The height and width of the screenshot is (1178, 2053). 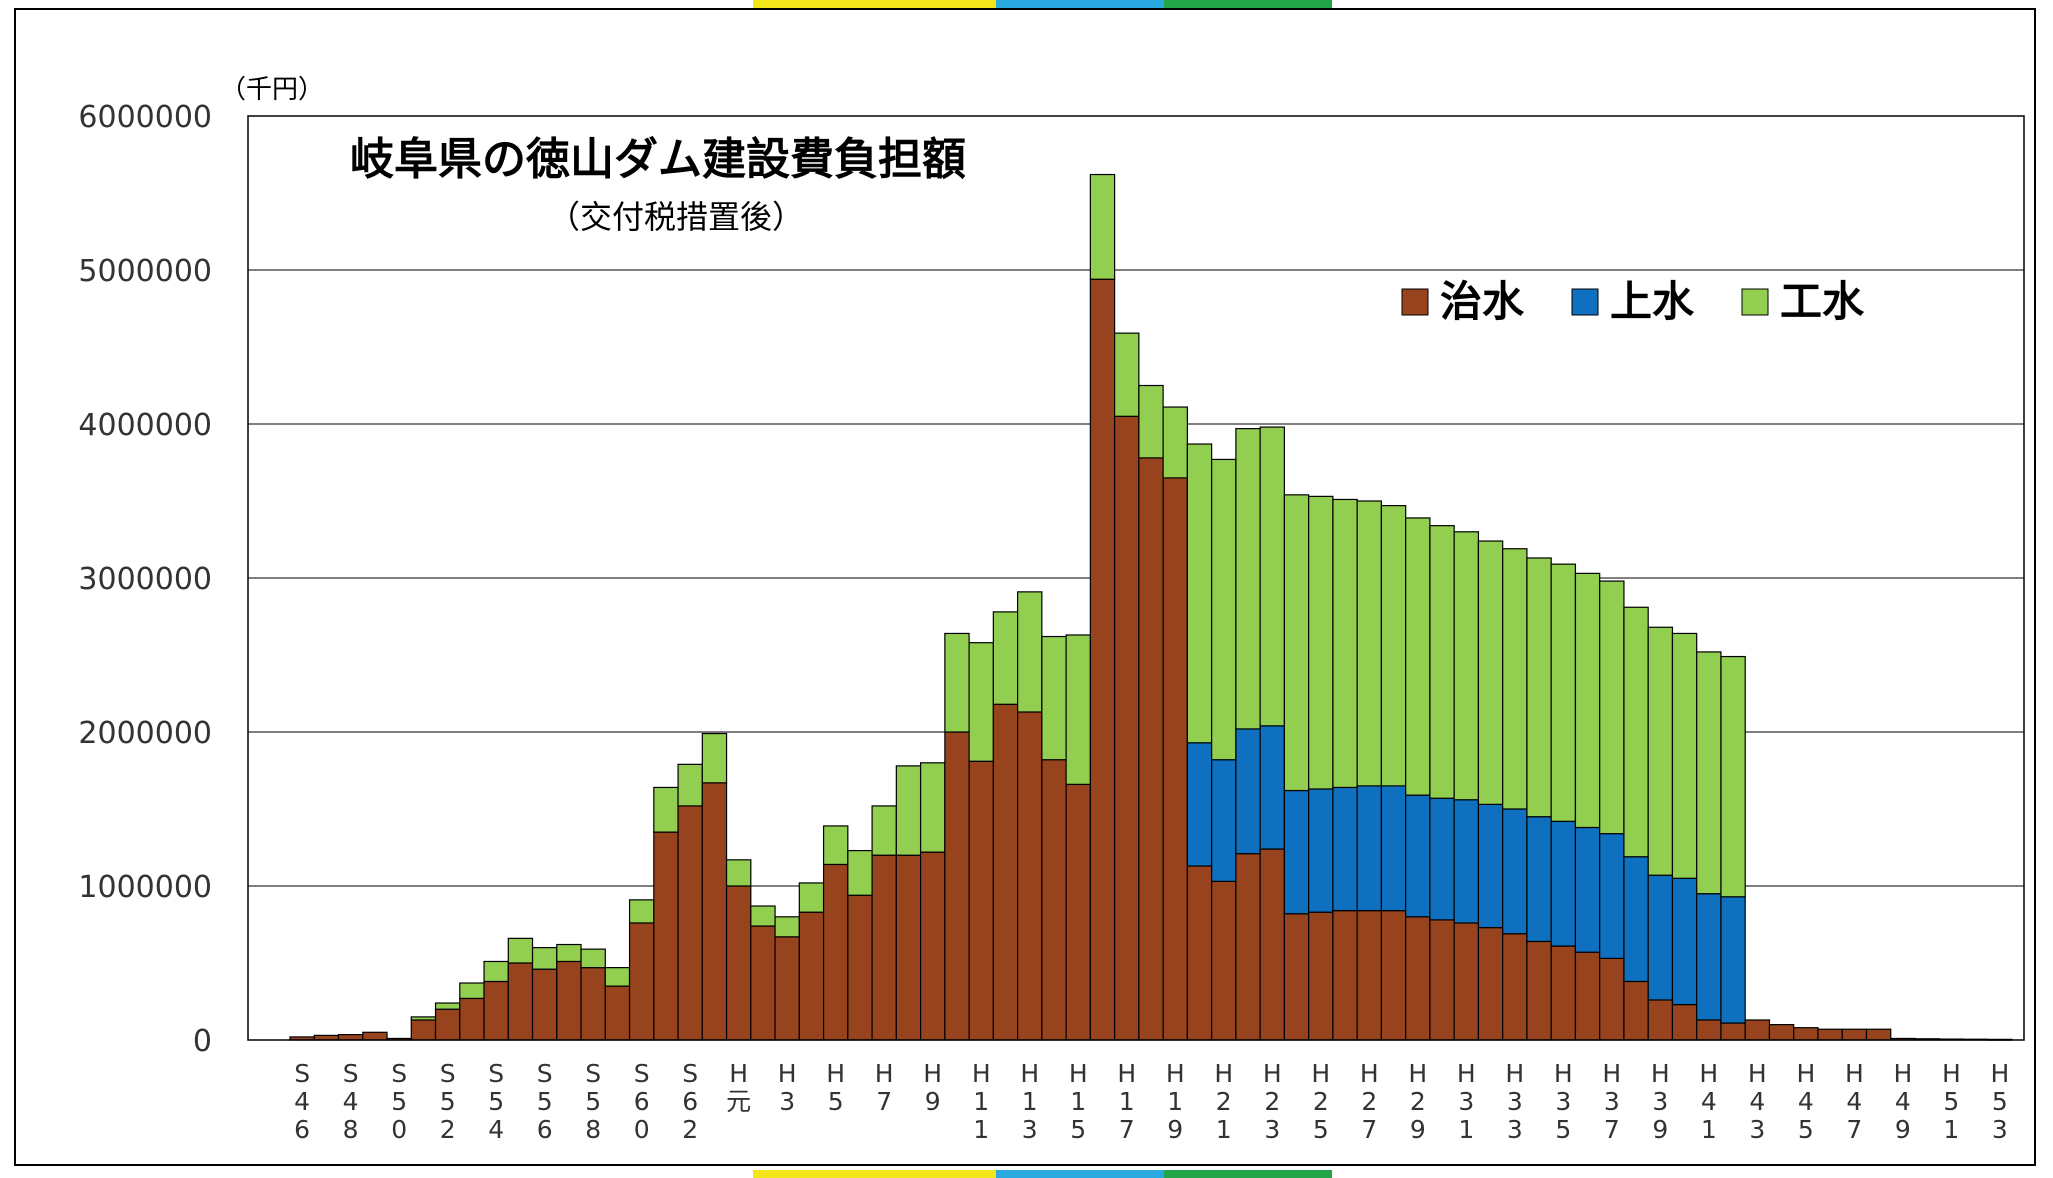 I want to click on legend: 治水 上水 工水, so click(x=1633, y=301).